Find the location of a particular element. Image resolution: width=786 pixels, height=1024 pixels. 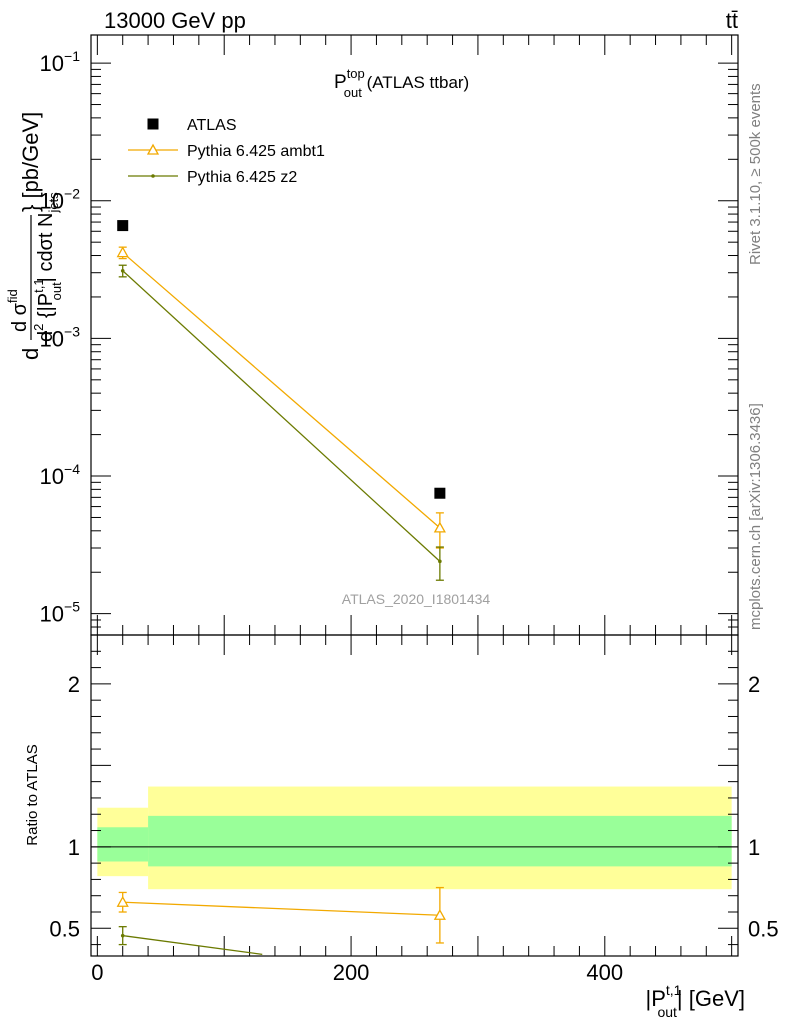

ratio-tick-label-right: 2 is located at coordinates (754, 684).